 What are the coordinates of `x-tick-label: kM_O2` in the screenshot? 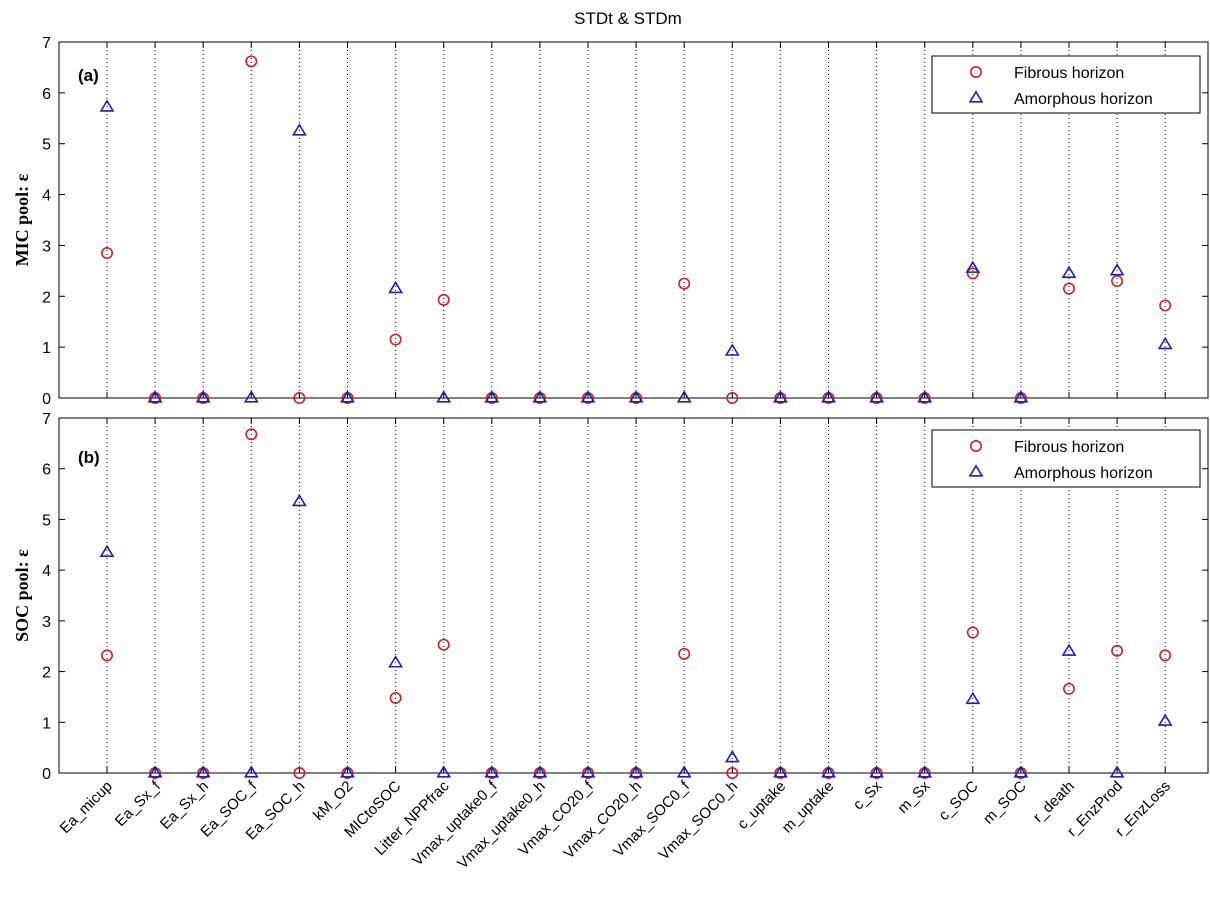 It's located at (333, 801).